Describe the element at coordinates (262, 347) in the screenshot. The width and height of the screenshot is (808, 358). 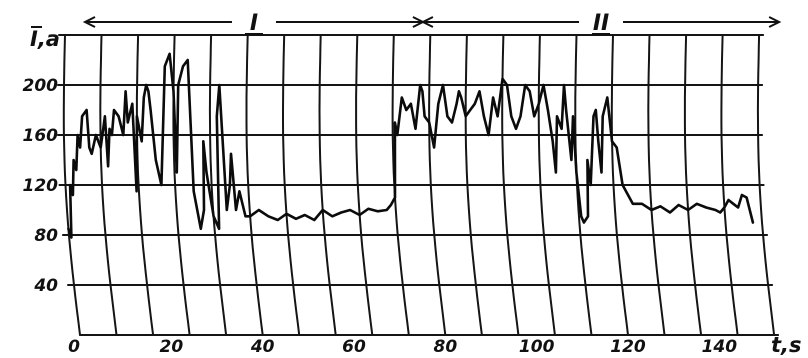
I see `x-tick-label: 40` at that location.